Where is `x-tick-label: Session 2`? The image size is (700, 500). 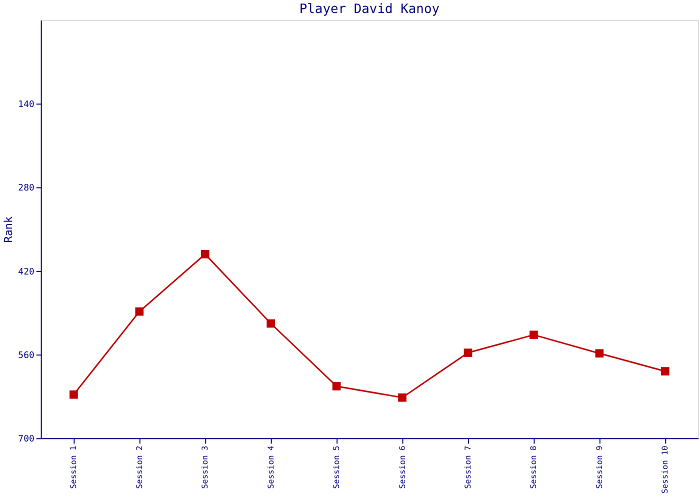
x-tick-label: Session 2 is located at coordinates (139, 467).